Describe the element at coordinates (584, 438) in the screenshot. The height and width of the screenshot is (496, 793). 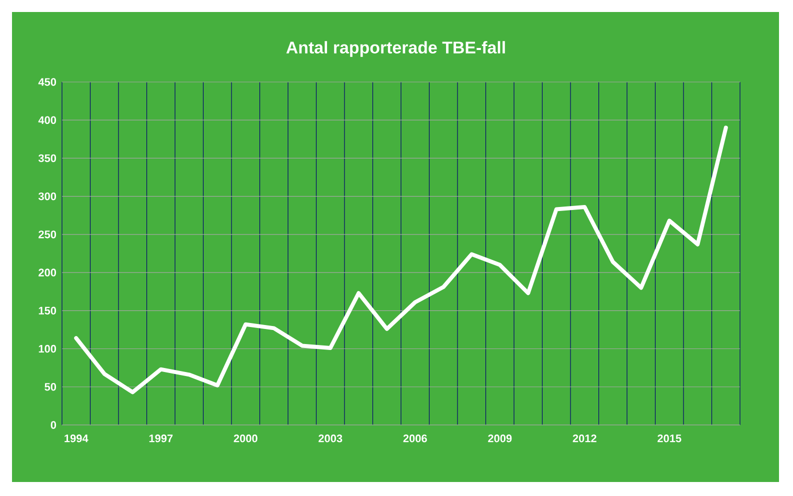
I see `x-tick-label: 2012` at that location.